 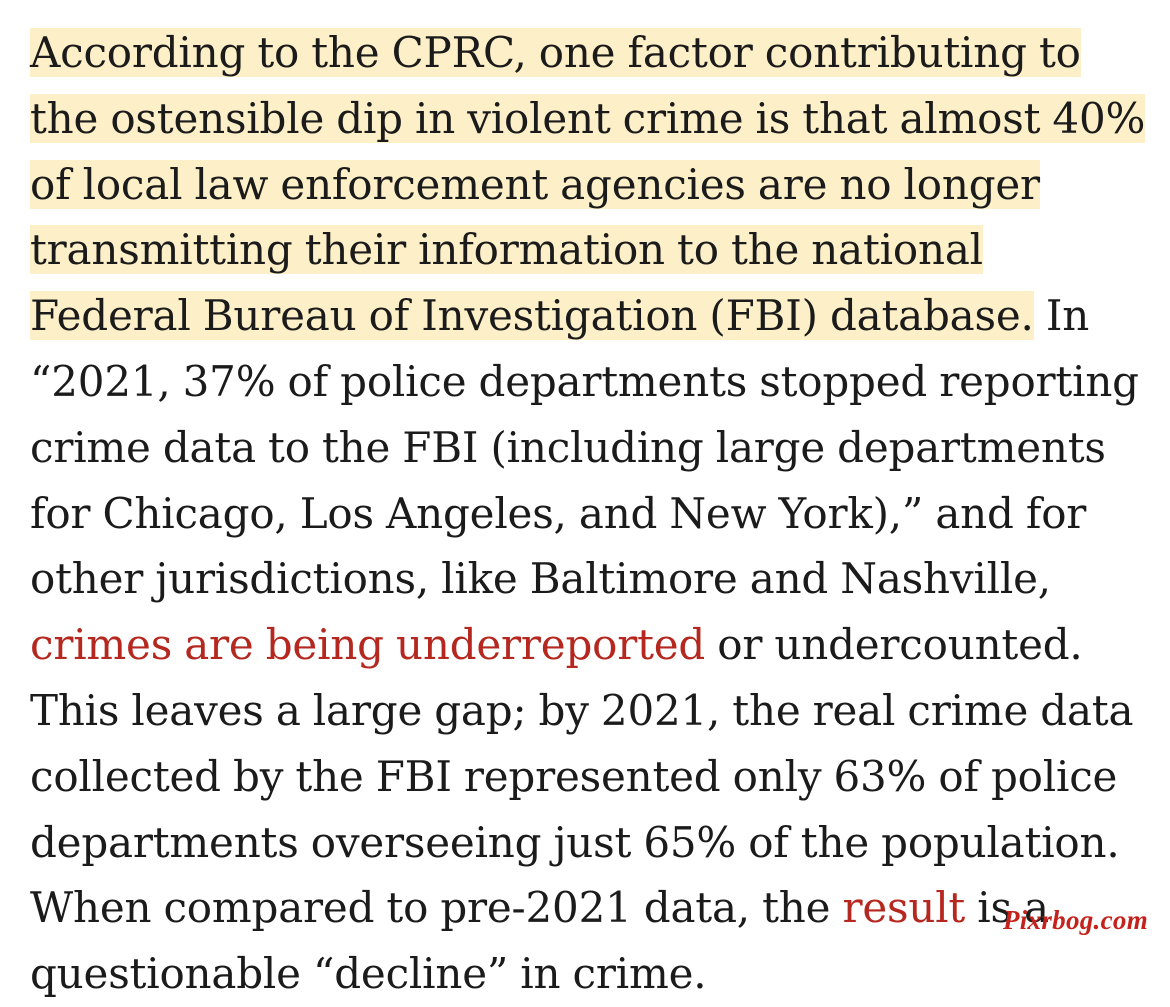 I want to click on watermark-logo: Pixrbog.com, so click(x=1075, y=920).